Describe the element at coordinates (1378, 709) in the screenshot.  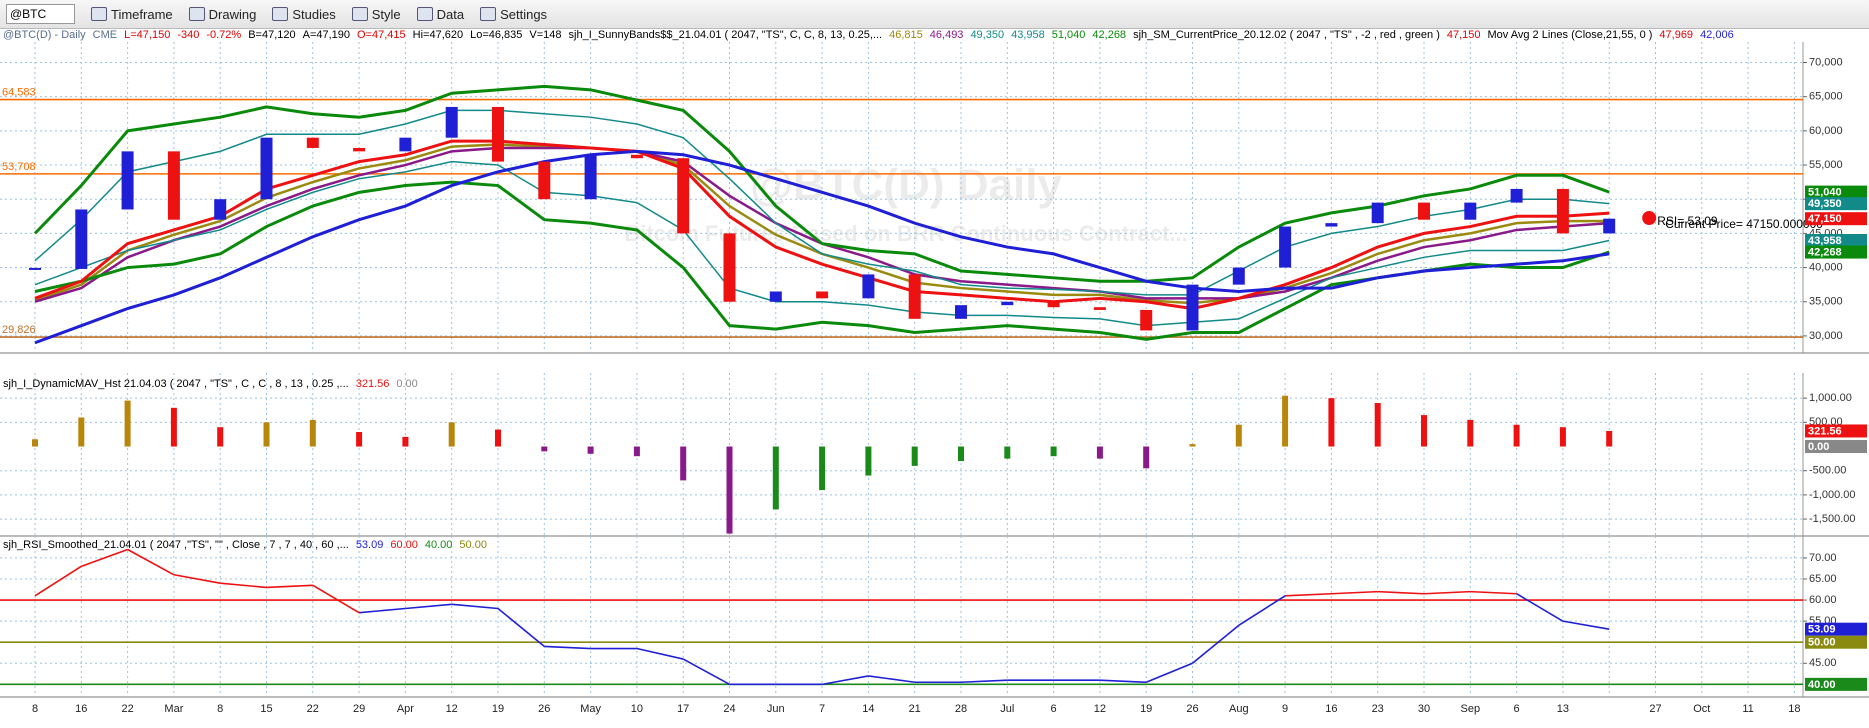
I see `x-tick-label: 23` at that location.